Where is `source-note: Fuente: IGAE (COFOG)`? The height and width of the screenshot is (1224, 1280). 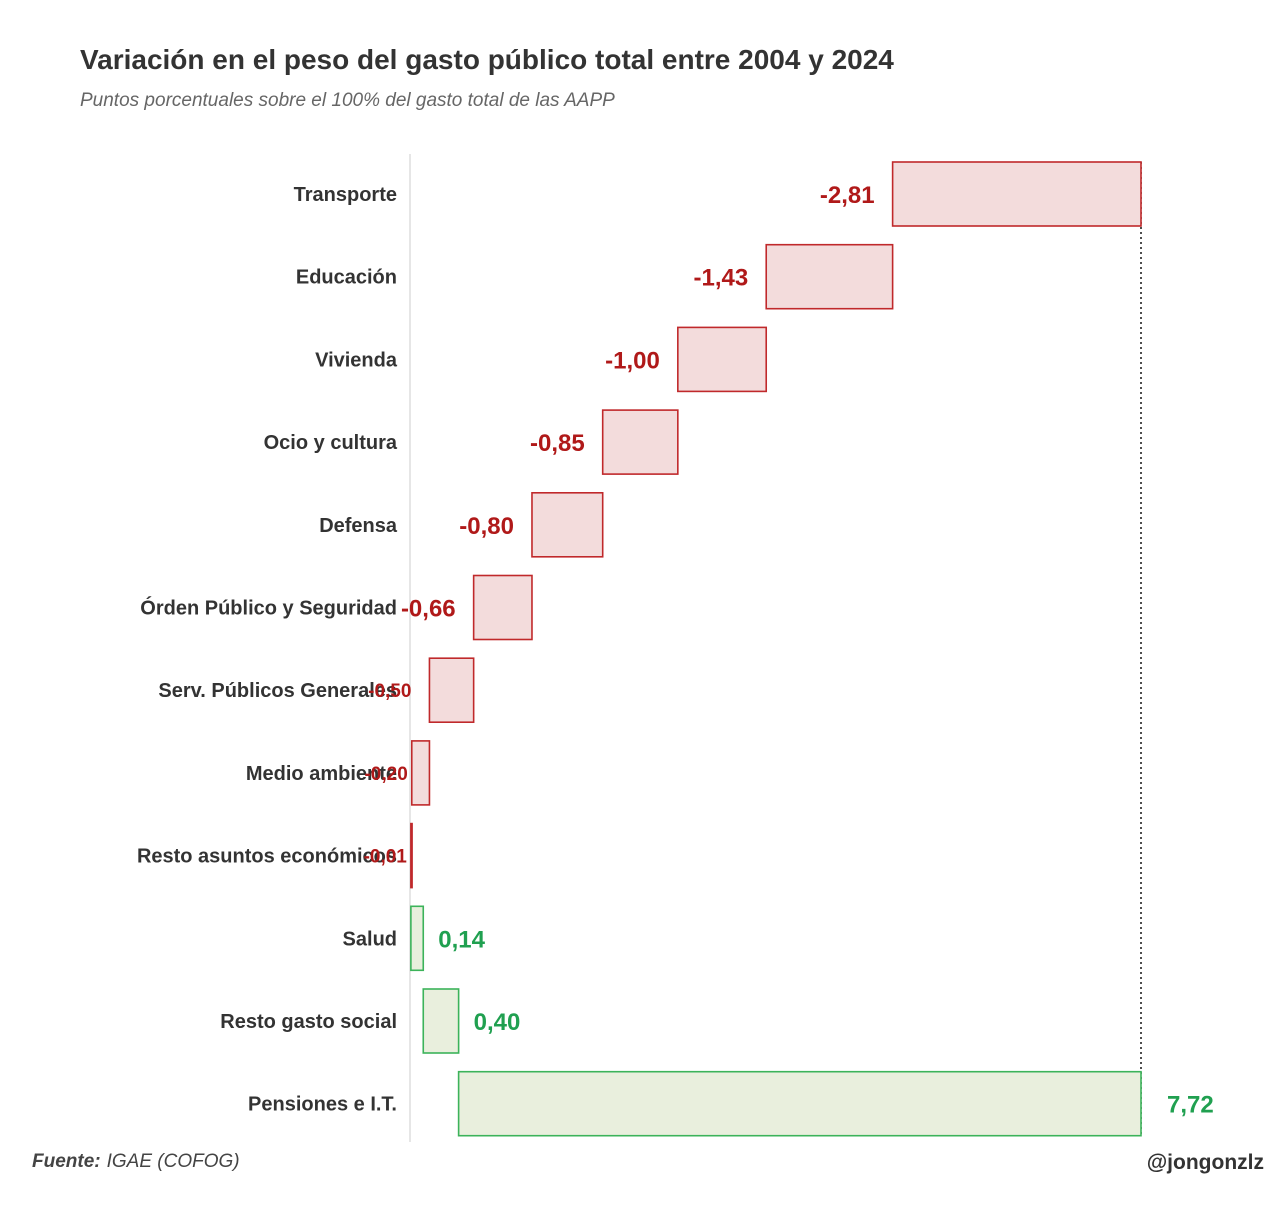 source-note: Fuente: IGAE (COFOG) is located at coordinates (136, 1162).